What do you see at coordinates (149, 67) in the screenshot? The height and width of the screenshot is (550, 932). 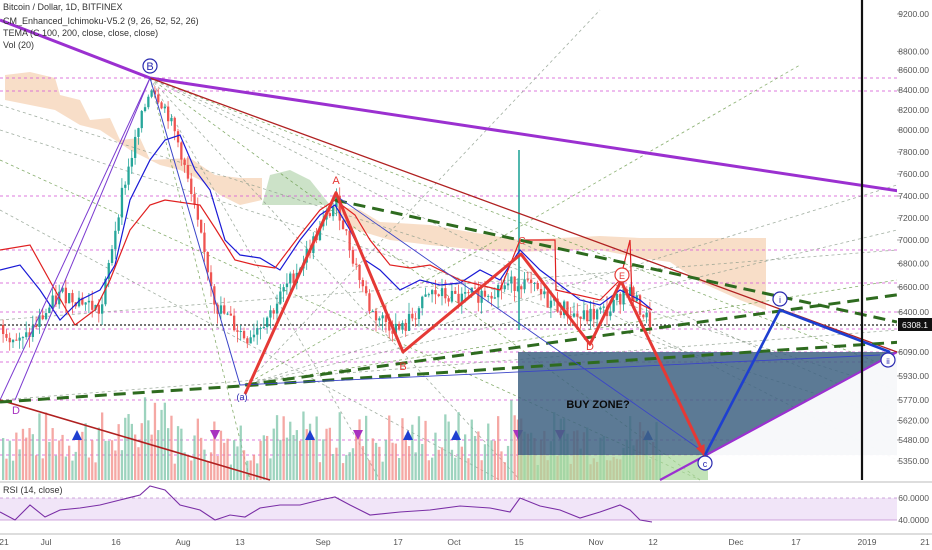 I see `wave-label-B_top: B` at bounding box center [149, 67].